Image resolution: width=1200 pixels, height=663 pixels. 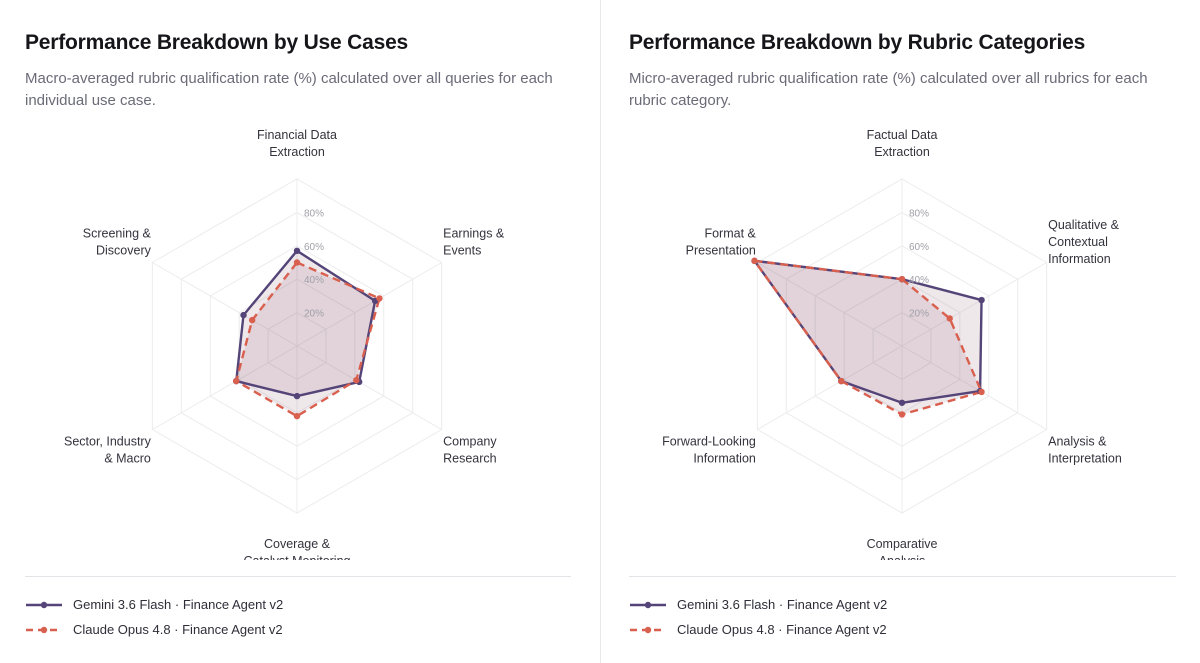 What do you see at coordinates (297, 548) in the screenshot?
I see `axis-label: Coverage &Catalyst Monitoring` at bounding box center [297, 548].